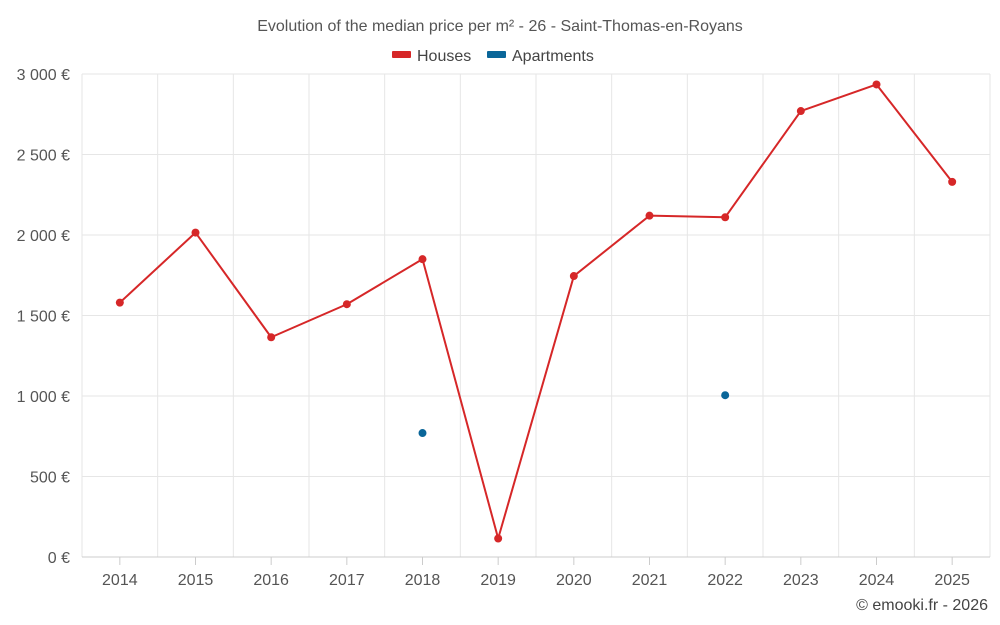 This screenshot has height=625, width=1000. Describe the element at coordinates (574, 414) in the screenshot. I see `series-apartments` at that location.